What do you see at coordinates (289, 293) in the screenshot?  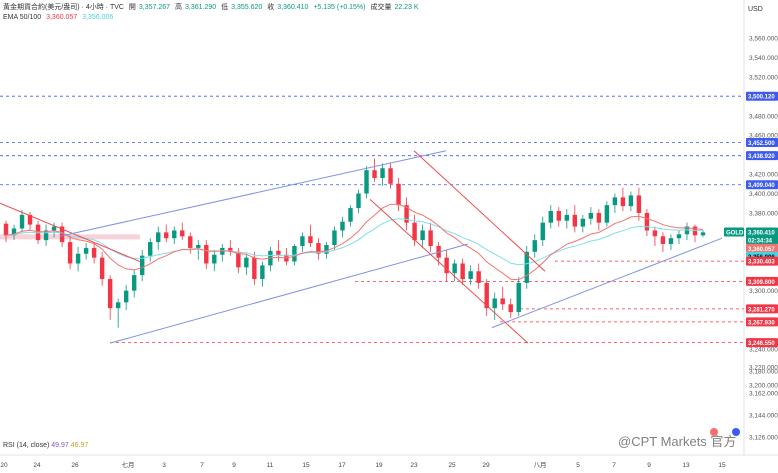 I see `channel-lower-line` at bounding box center [289, 293].